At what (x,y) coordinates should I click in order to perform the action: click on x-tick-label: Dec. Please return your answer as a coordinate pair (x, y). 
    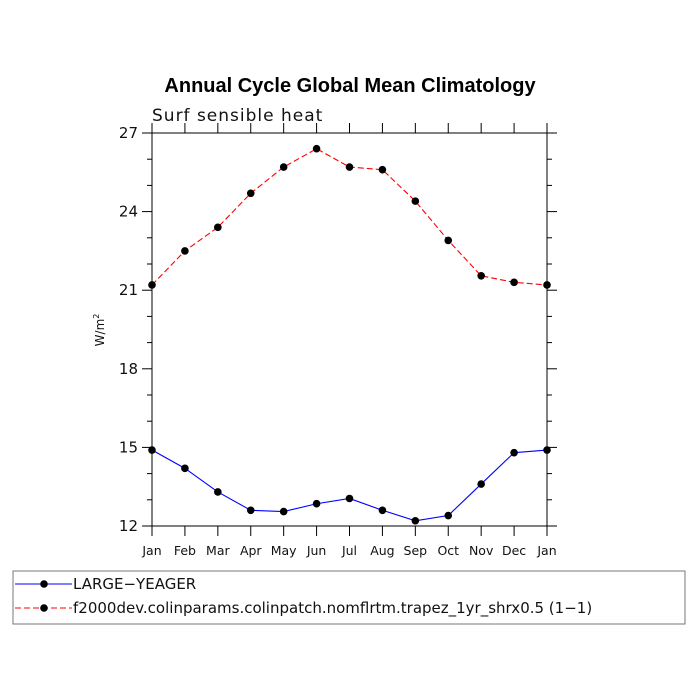
    Looking at the image, I should click on (514, 550).